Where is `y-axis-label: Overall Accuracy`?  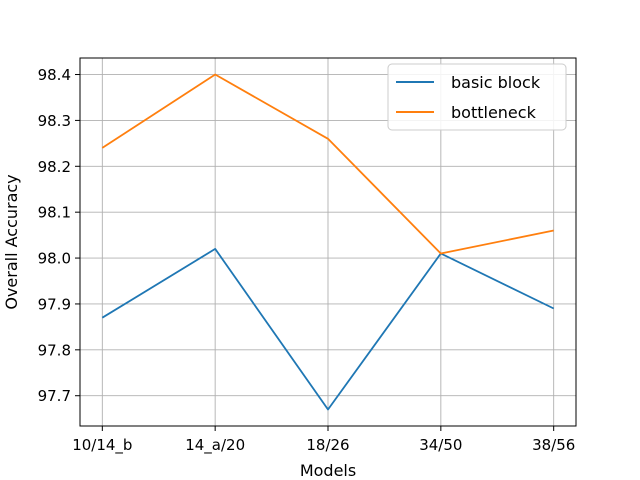 y-axis-label: Overall Accuracy is located at coordinates (11, 241).